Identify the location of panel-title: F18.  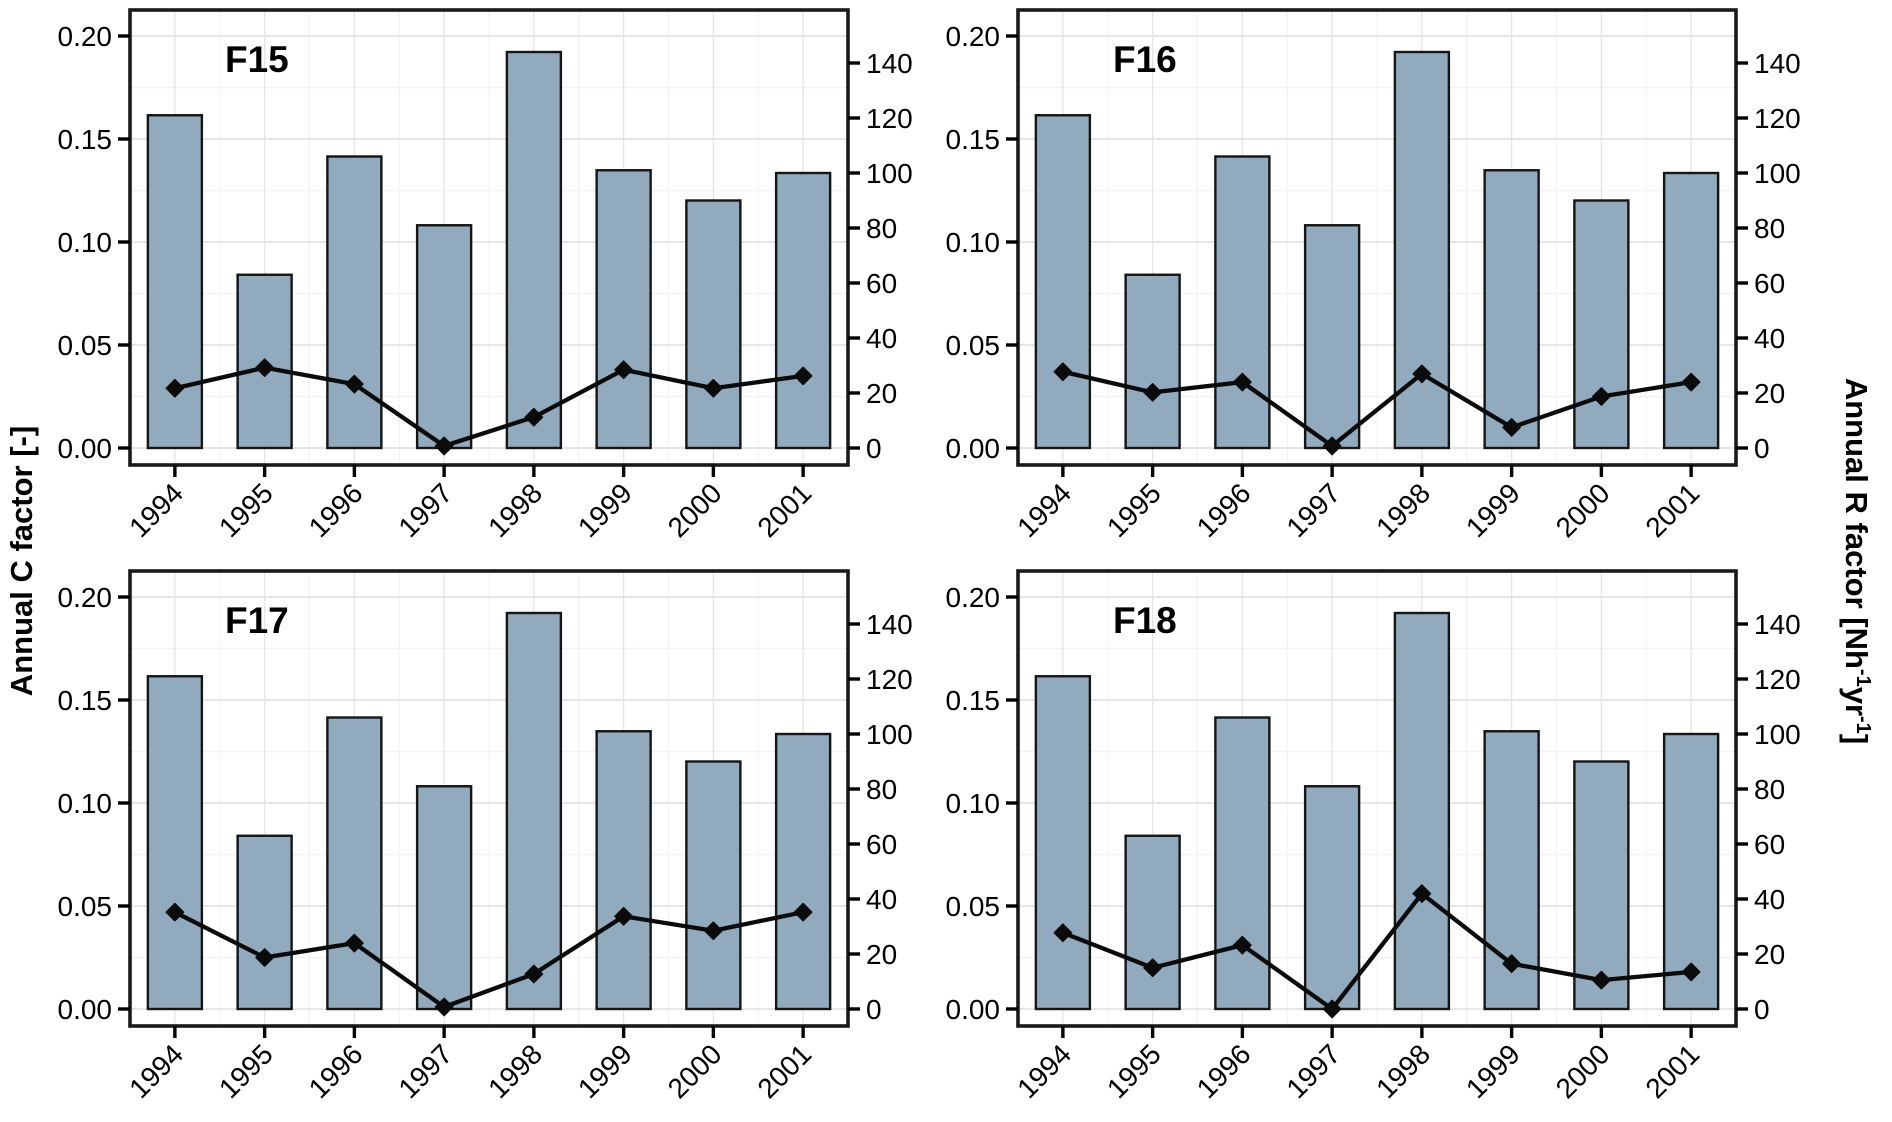
(1145, 620).